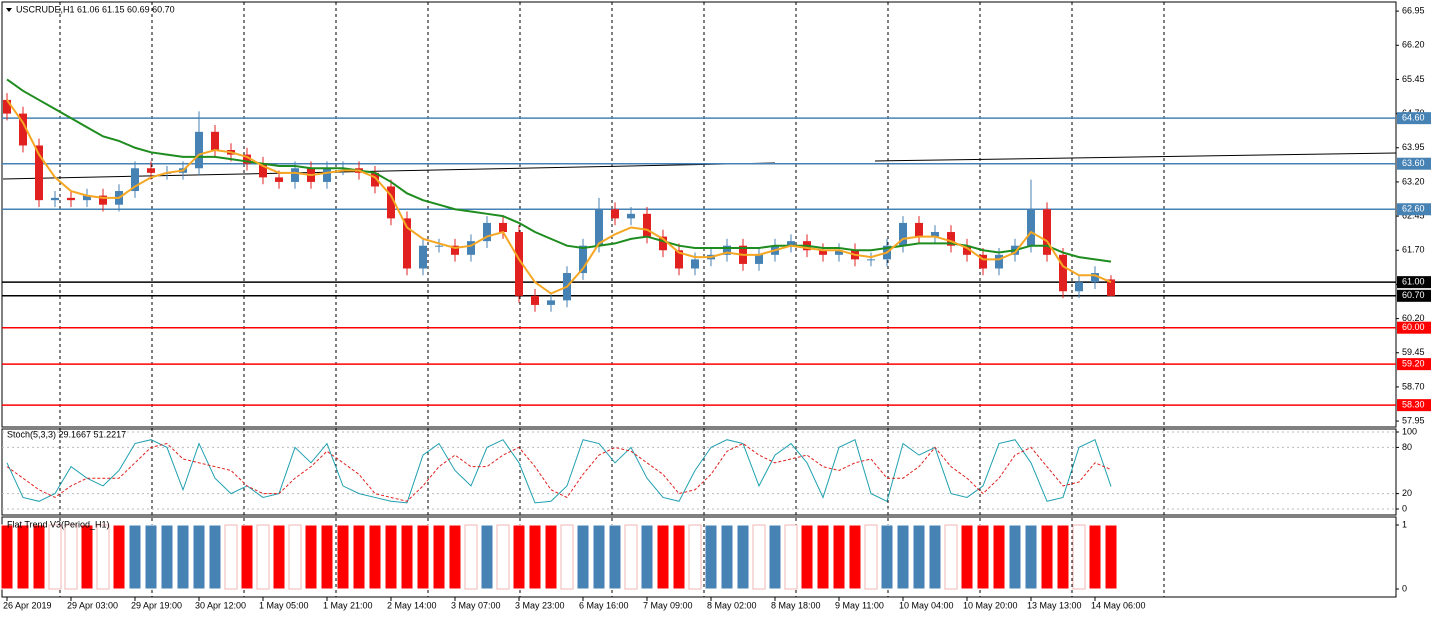 The height and width of the screenshot is (617, 1436). What do you see at coordinates (732, 605) in the screenshot?
I see `x-tick-label: 8 May 02:00` at bounding box center [732, 605].